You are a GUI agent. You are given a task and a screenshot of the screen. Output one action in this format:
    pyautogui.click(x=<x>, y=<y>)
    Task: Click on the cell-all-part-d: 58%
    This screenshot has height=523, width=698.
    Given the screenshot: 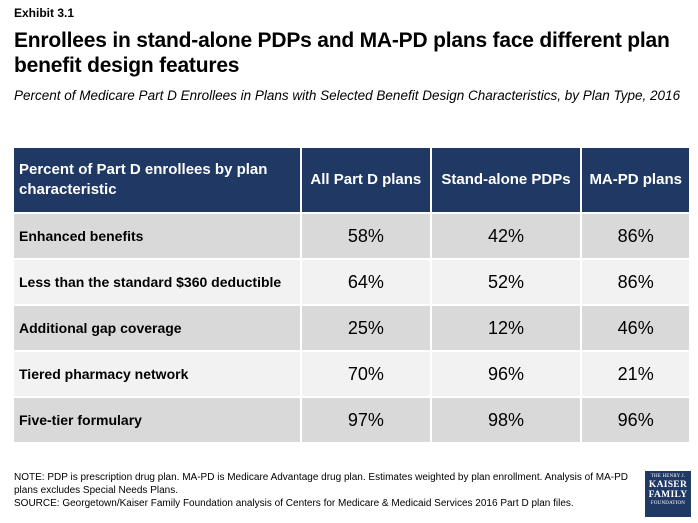 What is the action you would take?
    pyautogui.click(x=366, y=236)
    